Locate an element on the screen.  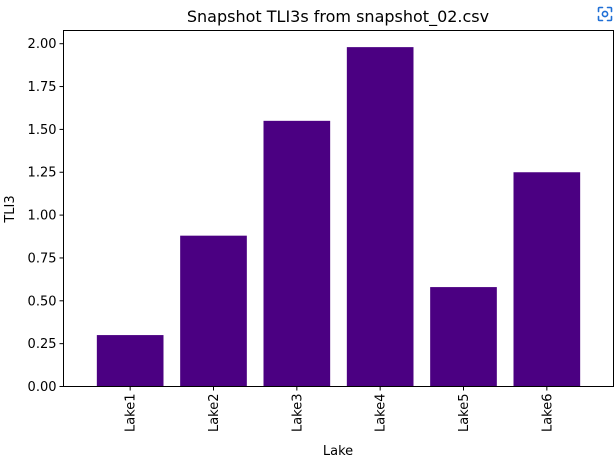
focus-frame-icon is located at coordinates (605, 14).